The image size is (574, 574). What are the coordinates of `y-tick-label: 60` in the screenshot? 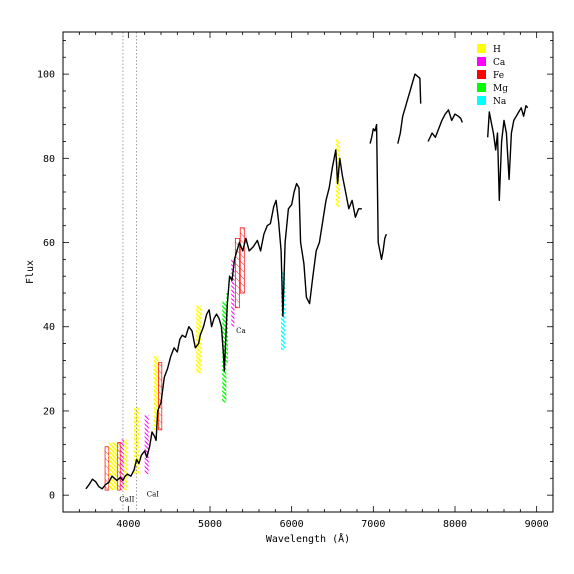 It's located at (49, 243).